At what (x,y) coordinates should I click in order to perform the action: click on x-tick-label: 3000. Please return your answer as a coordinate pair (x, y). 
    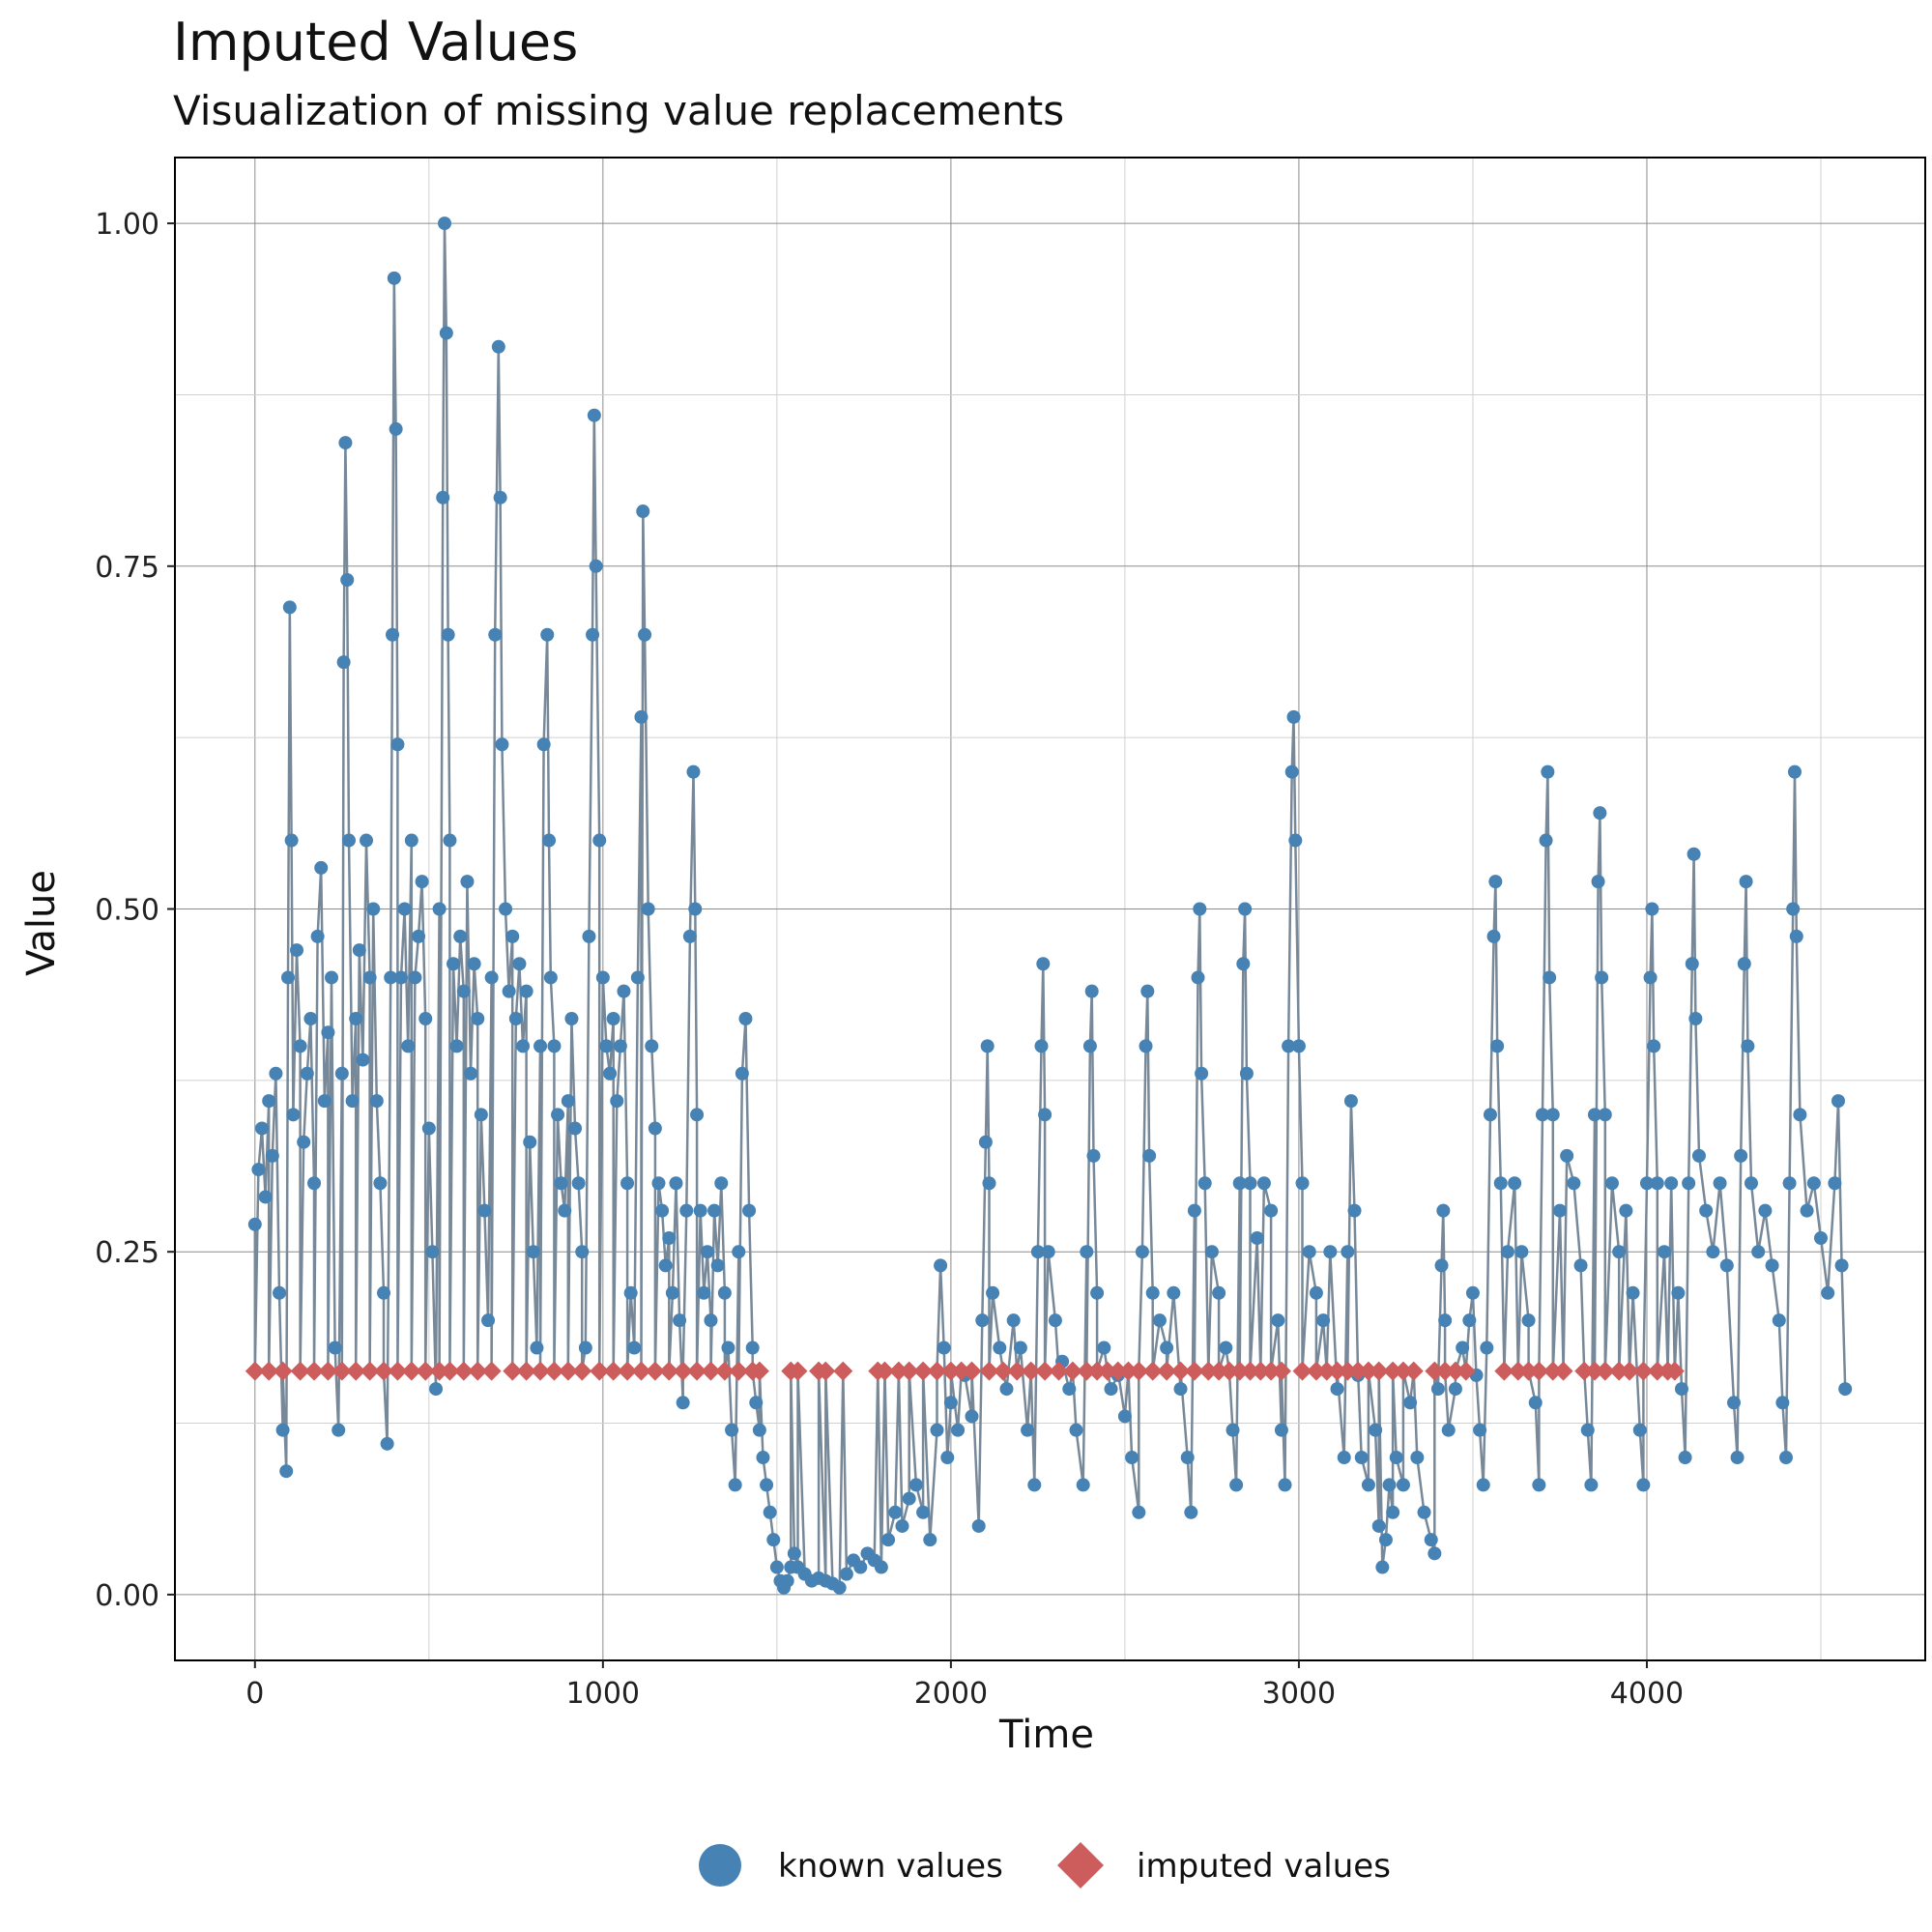
    Looking at the image, I should click on (1299, 1694).